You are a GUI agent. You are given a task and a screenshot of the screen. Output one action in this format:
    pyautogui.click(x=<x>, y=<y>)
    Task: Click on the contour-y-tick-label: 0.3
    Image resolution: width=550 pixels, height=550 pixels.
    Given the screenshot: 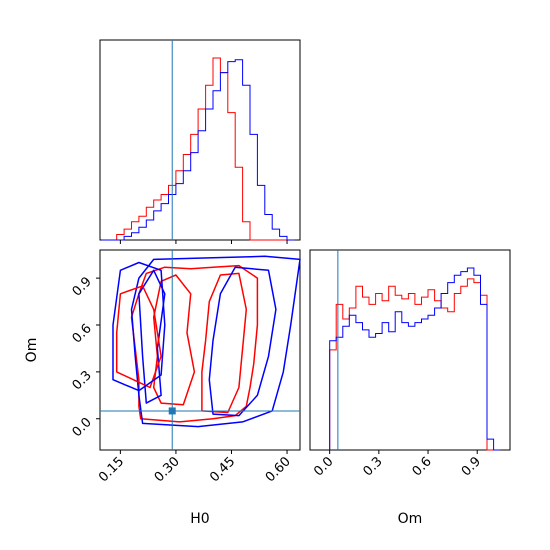 What is the action you would take?
    pyautogui.click(x=82, y=380)
    